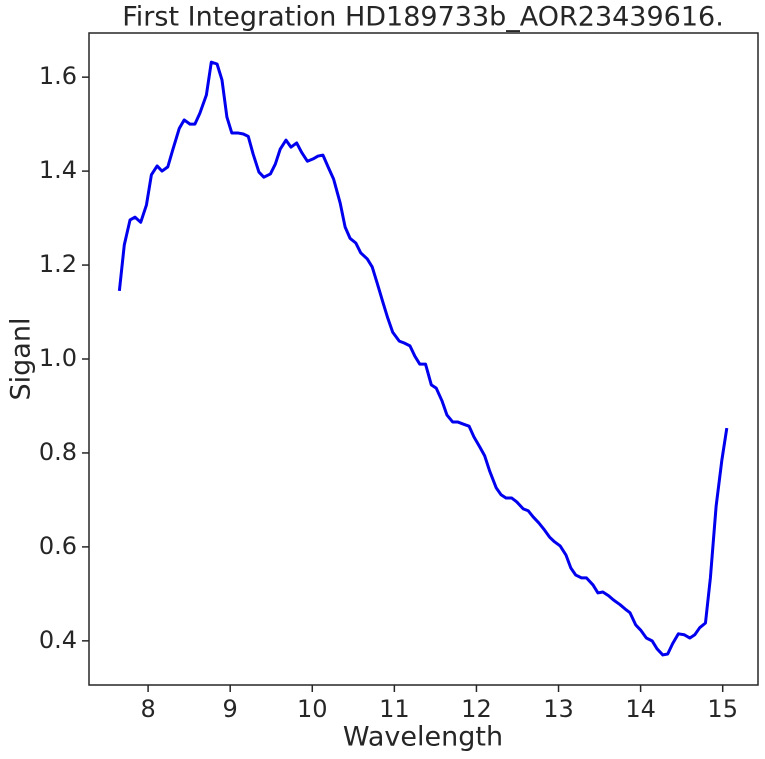  Describe the element at coordinates (58, 452) in the screenshot. I see `y-tick-label: 0.8` at that location.